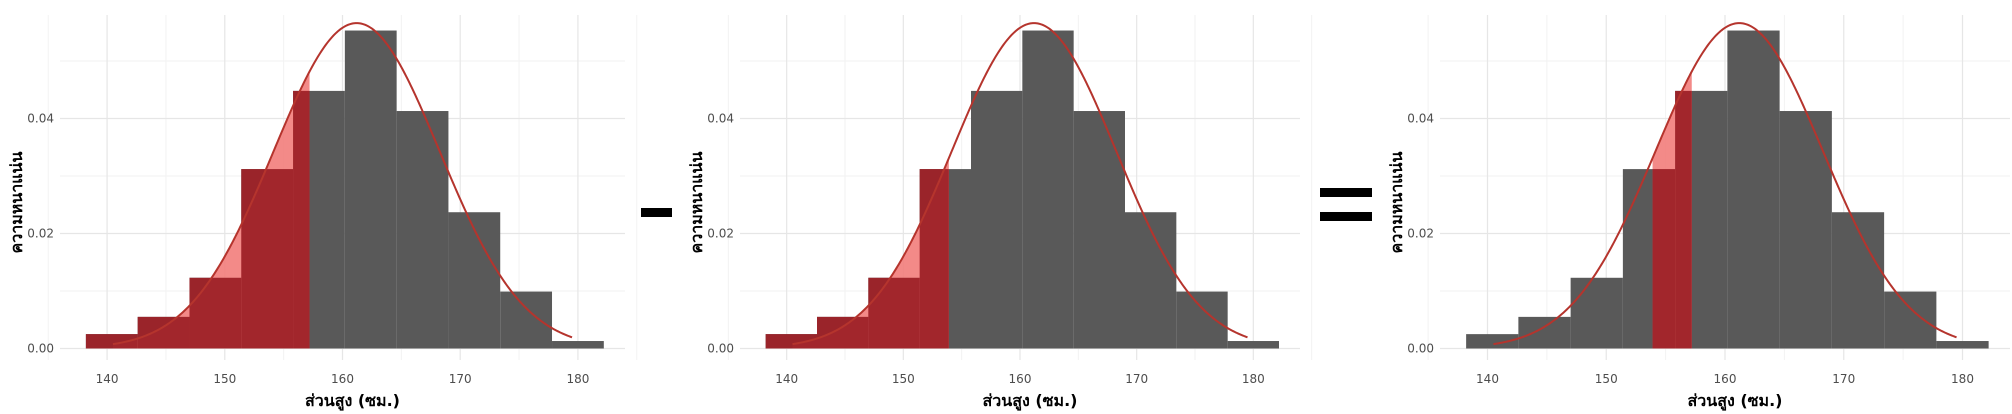 This screenshot has width=2012, height=414. I want to click on minus-bar, so click(656, 212).